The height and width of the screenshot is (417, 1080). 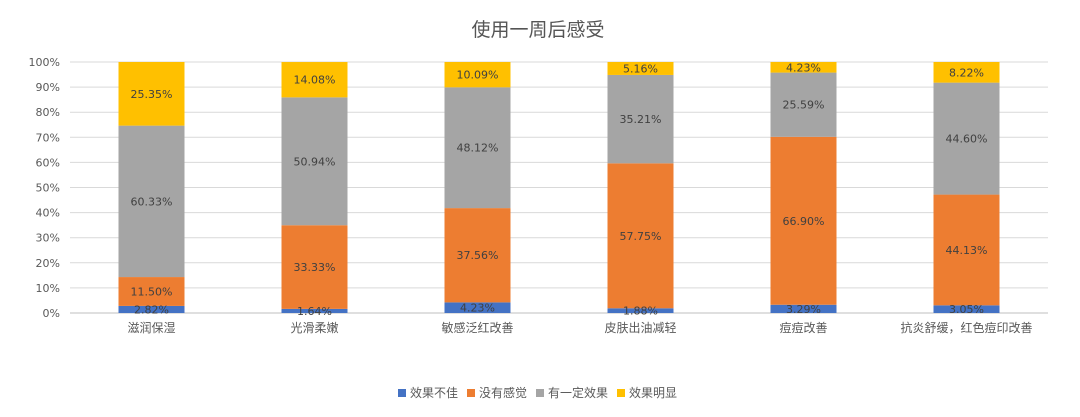 What do you see at coordinates (579, 327) in the screenshot?
I see `category-labels: 滋润保湿 光滑柔嫩 敏感泛红改善 皮肤出油减轻 痘痘改善 抗炎舒缓，红色痘印改善` at bounding box center [579, 327].